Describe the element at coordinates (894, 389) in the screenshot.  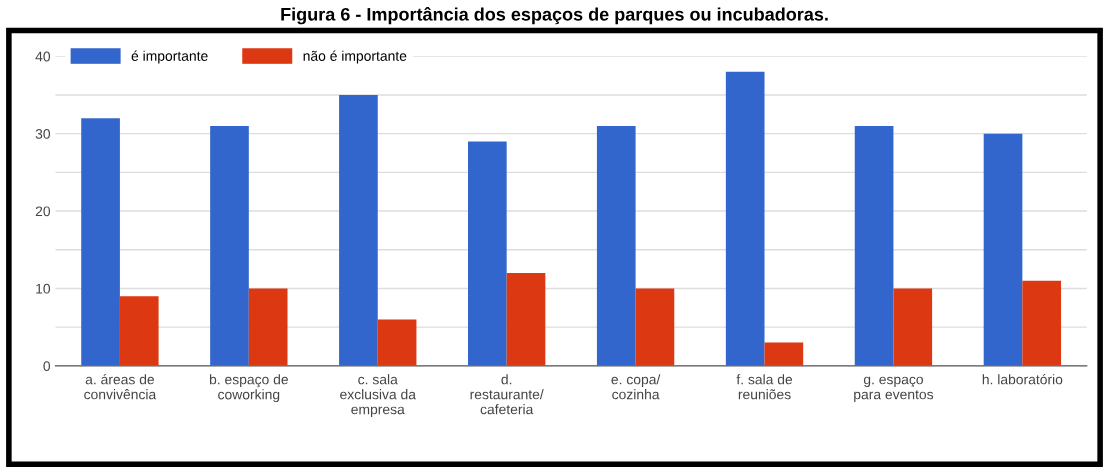
I see `x-tick-label: g. espaço para eventos` at that location.